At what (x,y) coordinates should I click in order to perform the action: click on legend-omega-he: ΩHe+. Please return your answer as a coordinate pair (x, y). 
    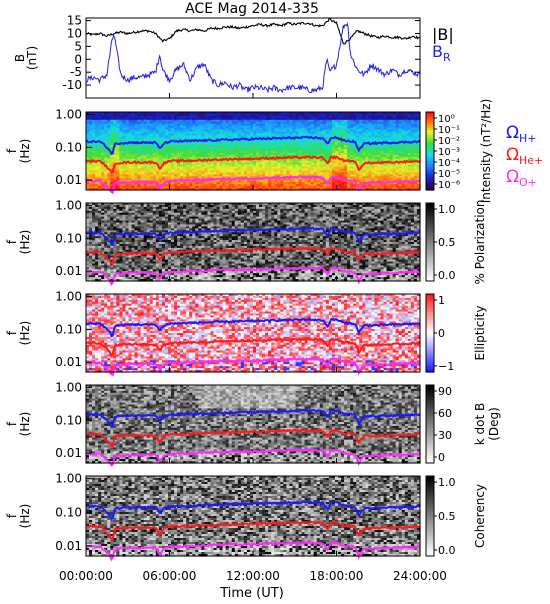
    Looking at the image, I should click on (524, 156).